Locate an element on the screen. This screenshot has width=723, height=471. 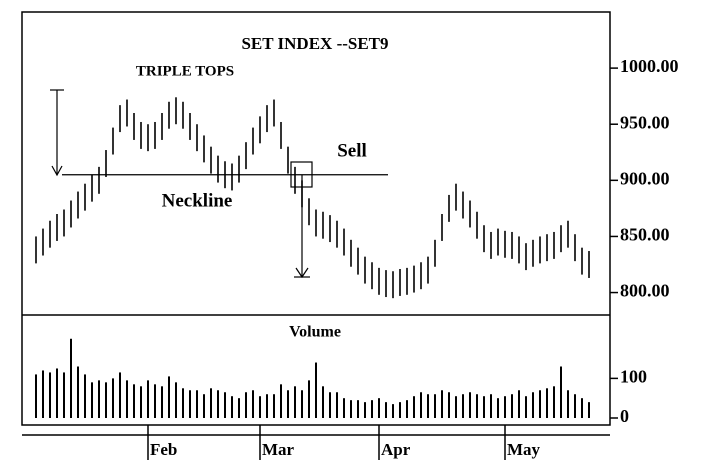
y-tick-label: 1000.00 is located at coordinates (649, 66).